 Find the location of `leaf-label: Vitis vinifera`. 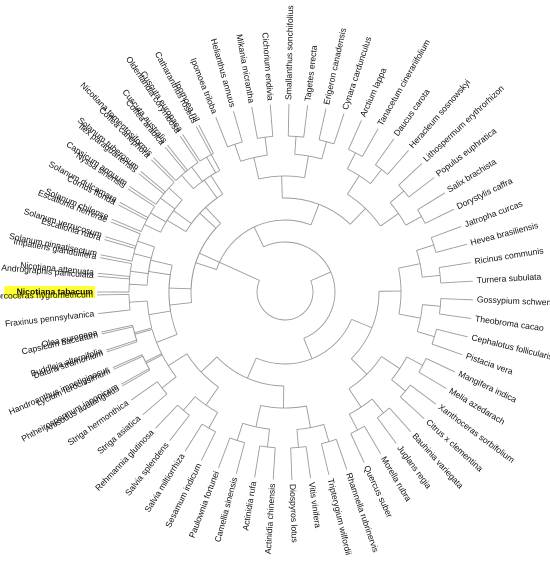

leaf-label: Vitis vinifera is located at coordinates (315, 504).